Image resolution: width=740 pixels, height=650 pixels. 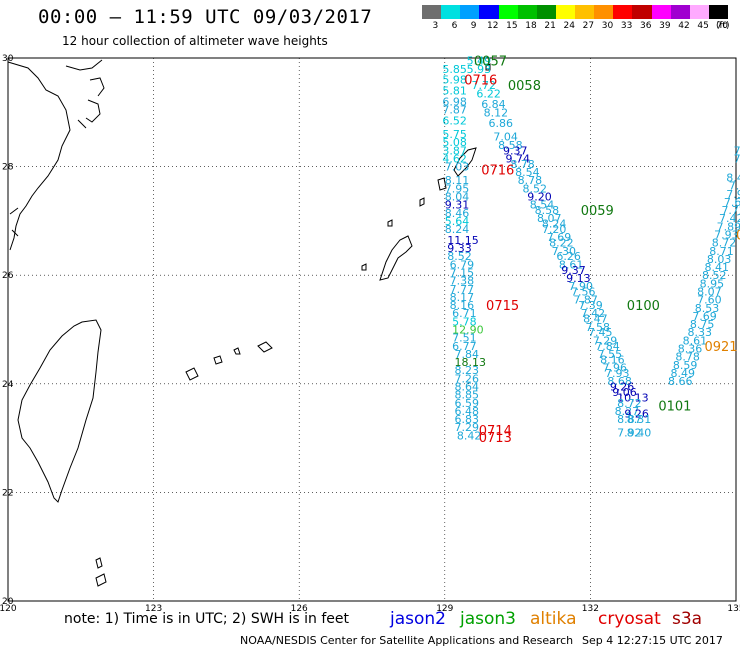 I want to click on wave-height-value: 5.08, so click(x=454, y=142).